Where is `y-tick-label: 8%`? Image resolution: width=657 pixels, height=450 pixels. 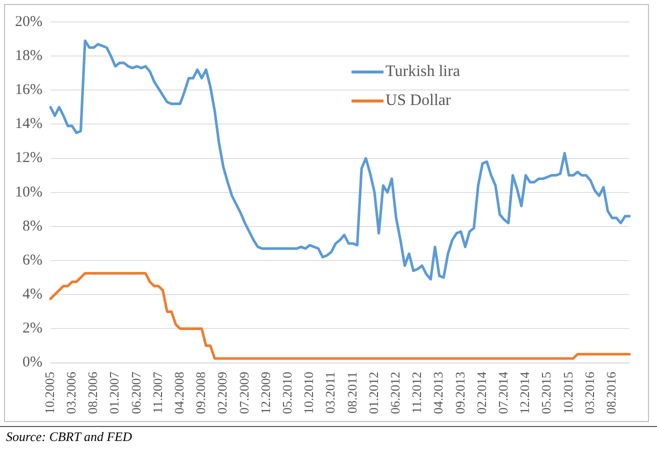 y-tick-label: 8% is located at coordinates (32, 226).